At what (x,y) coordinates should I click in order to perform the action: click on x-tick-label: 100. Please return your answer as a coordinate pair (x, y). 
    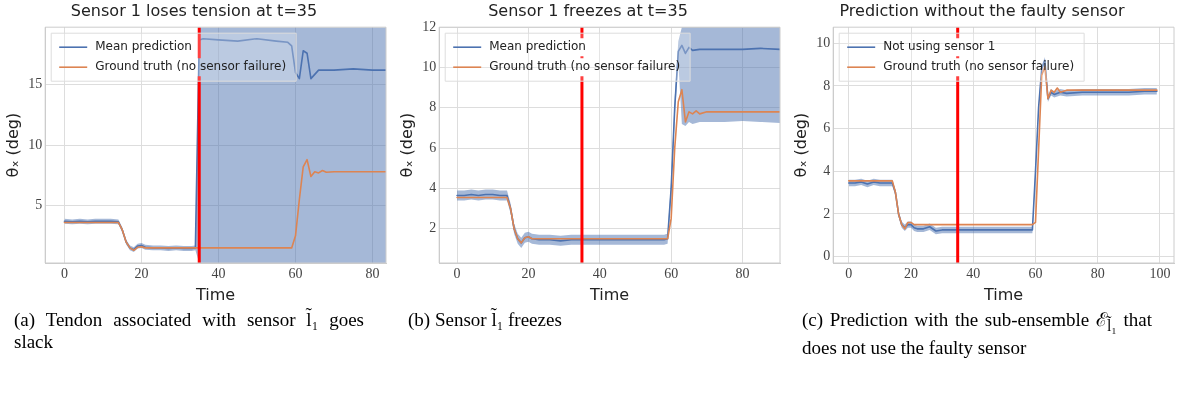
    Looking at the image, I should click on (1160, 274).